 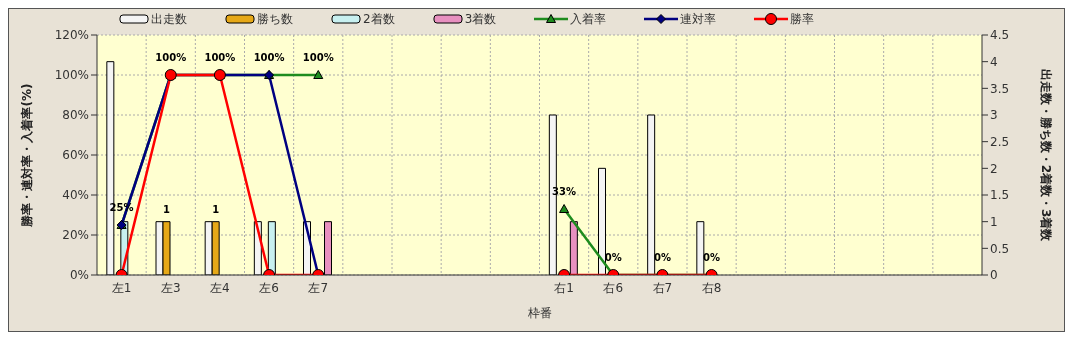 I want to click on x-tick-label: 左6, so click(x=269, y=287).